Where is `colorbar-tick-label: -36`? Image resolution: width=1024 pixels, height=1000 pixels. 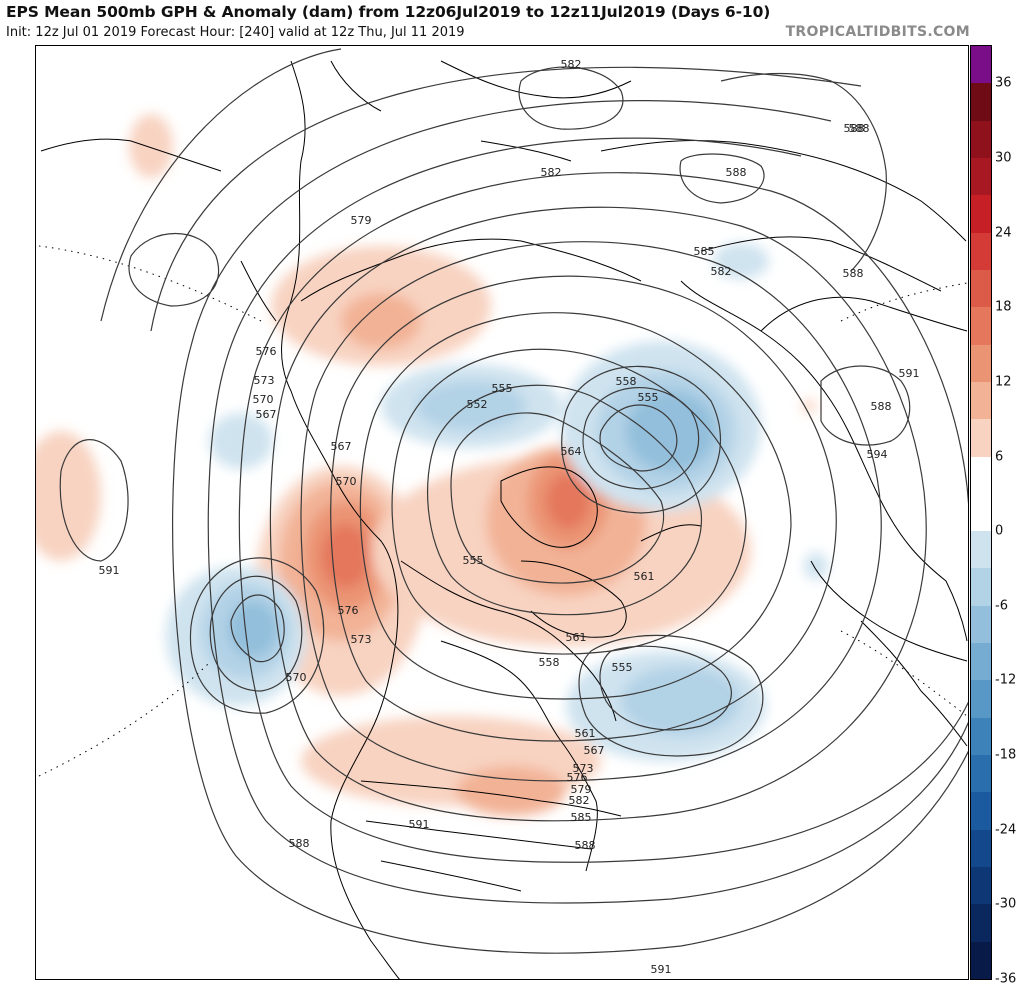 colorbar-tick-label: -36 is located at coordinates (1006, 979).